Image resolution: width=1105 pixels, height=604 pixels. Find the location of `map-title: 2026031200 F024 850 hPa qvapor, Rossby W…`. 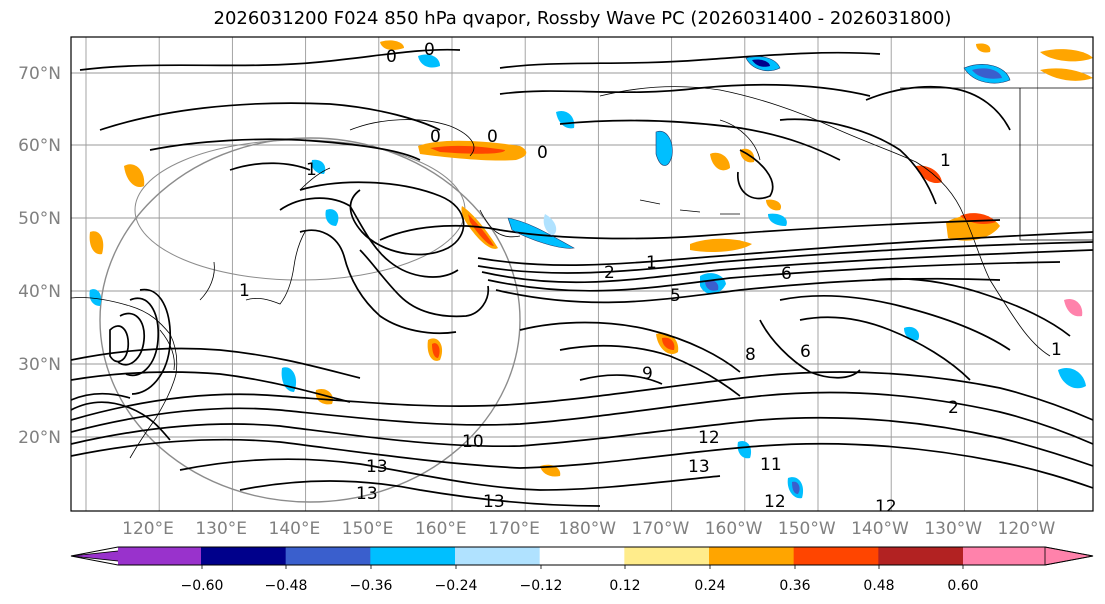

map-title: 2026031200 F024 850 hPa qvapor, Rossby W… is located at coordinates (582, 18).